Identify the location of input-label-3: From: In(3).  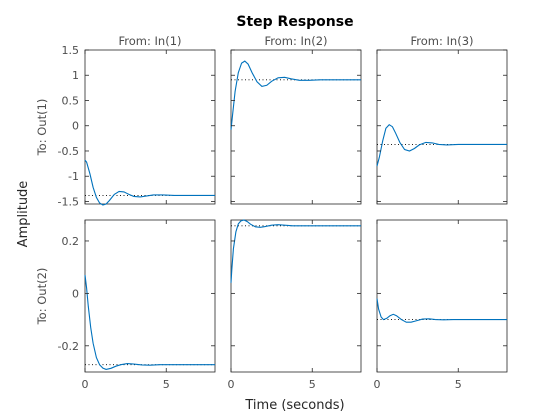
(442, 41).